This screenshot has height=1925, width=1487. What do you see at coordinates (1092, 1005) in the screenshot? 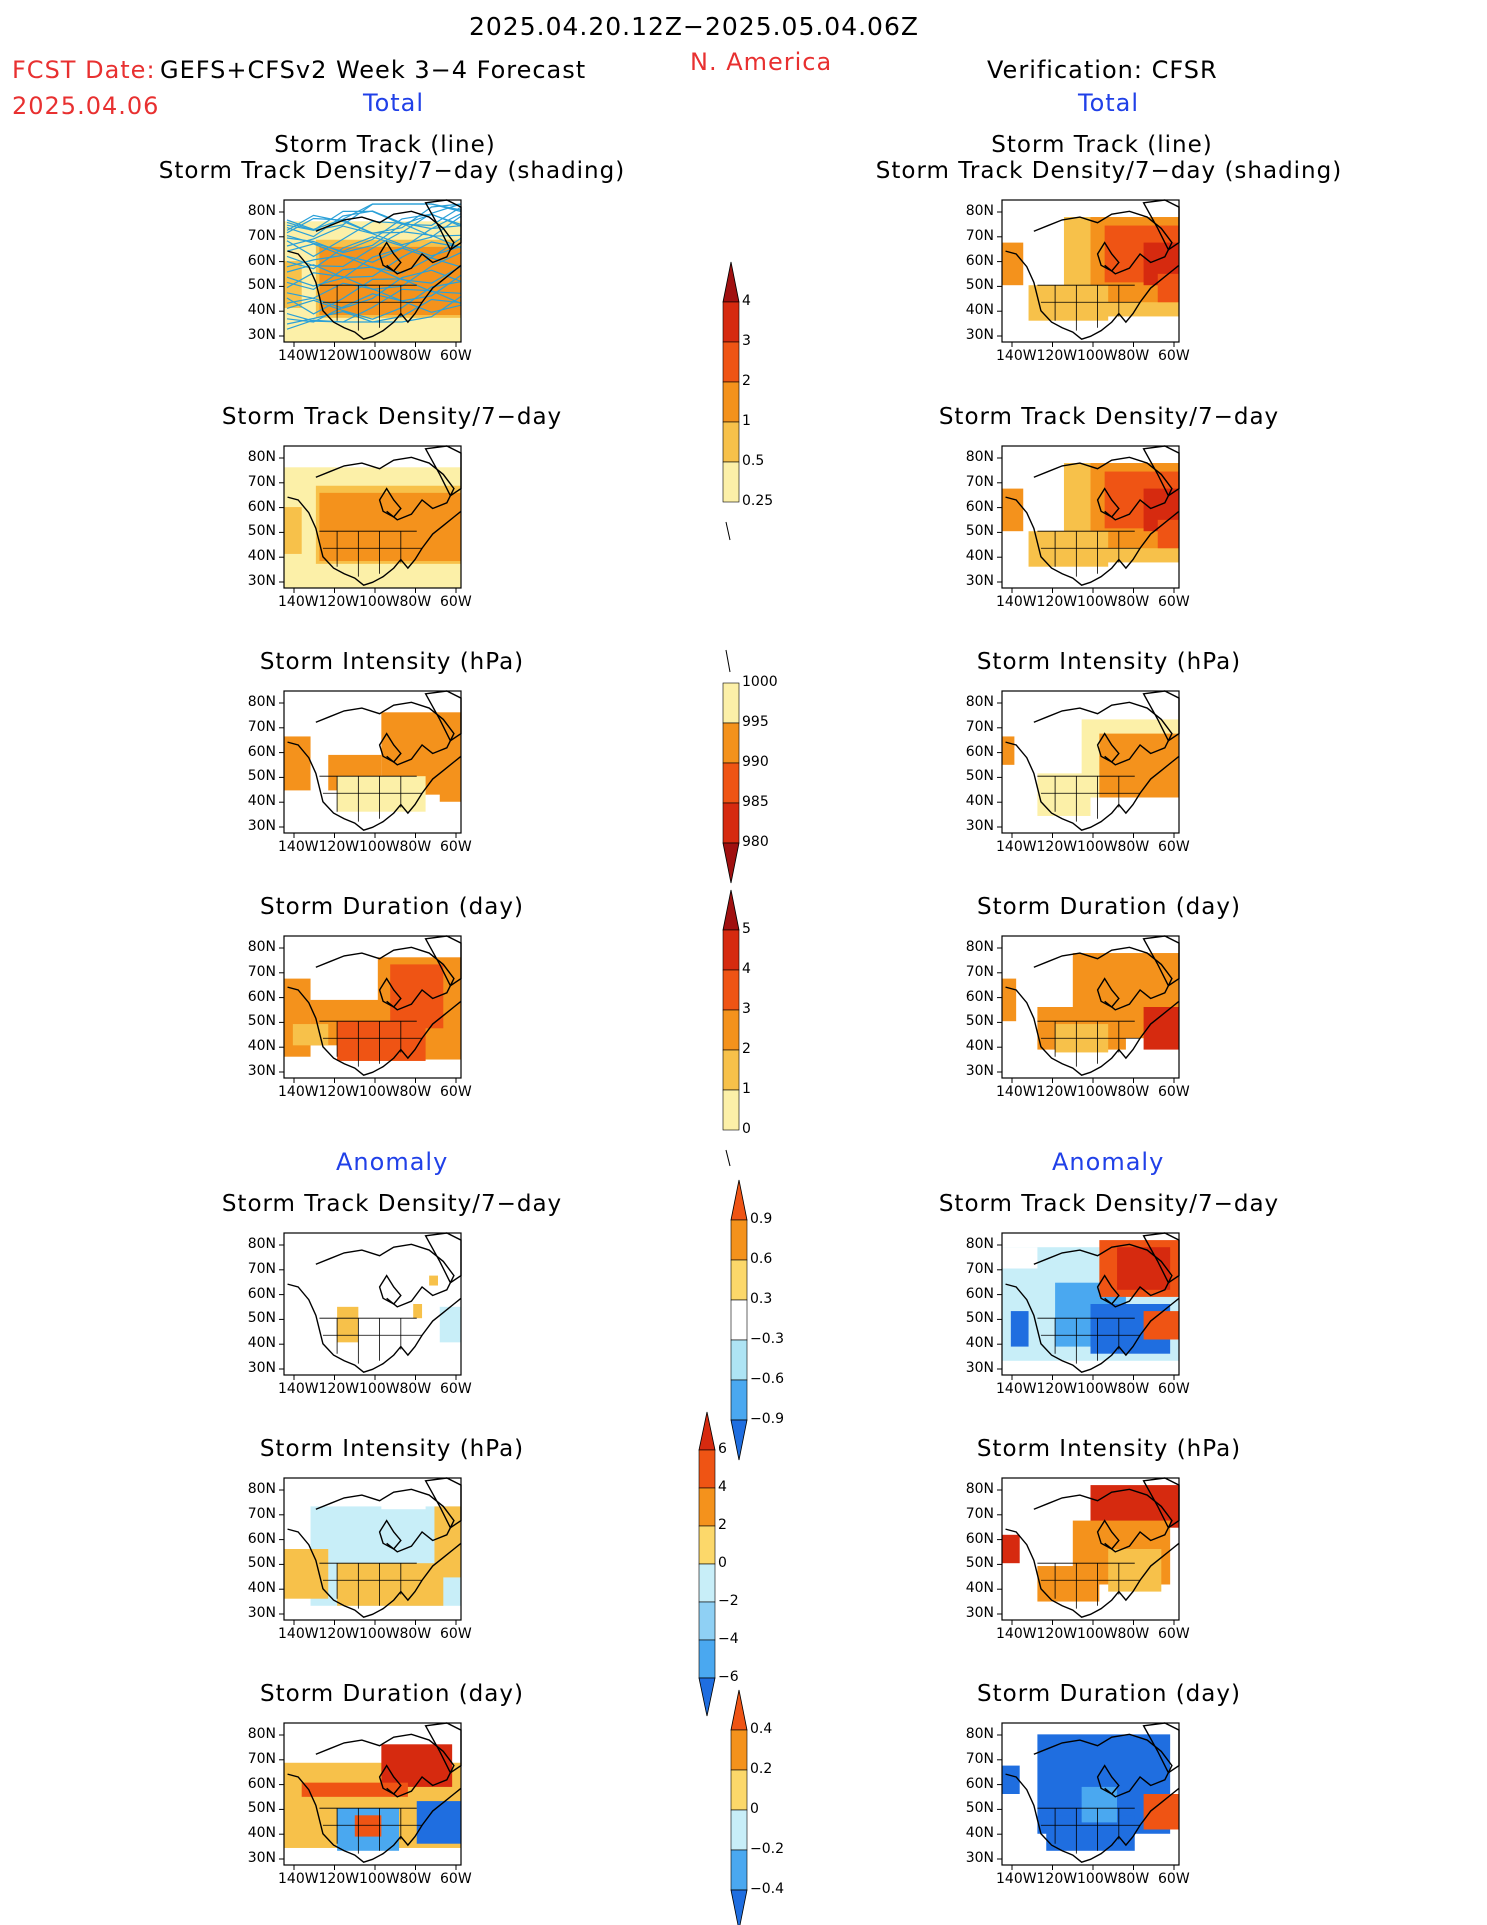
I see `coastline` at bounding box center [1092, 1005].